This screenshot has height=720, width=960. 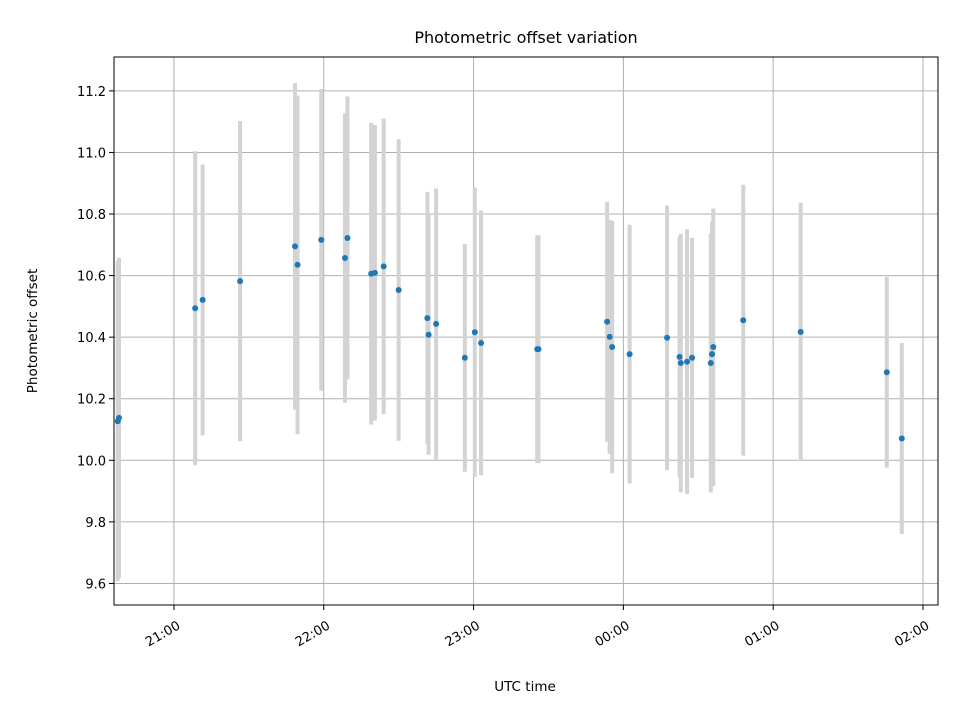 I want to click on y-tick-label: 10.4, so click(x=91, y=338).